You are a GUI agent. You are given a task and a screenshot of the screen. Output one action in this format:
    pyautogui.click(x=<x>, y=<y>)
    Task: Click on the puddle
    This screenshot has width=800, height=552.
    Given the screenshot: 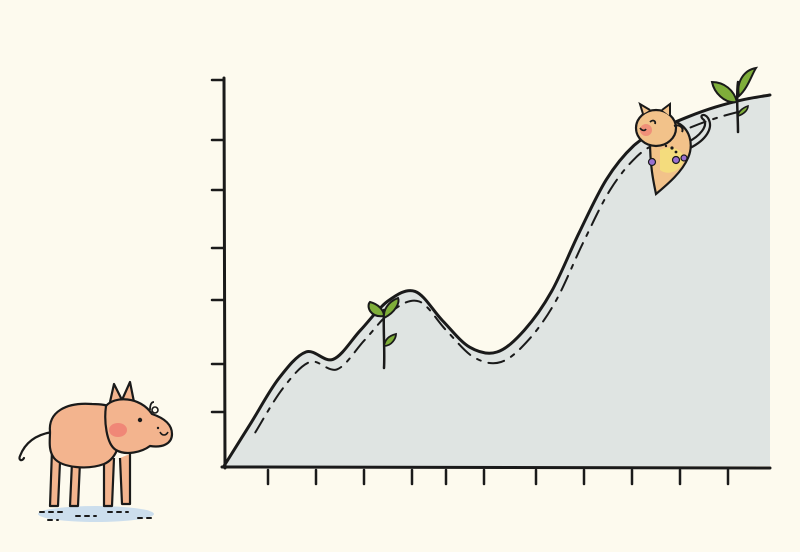 What is the action you would take?
    pyautogui.click(x=96, y=514)
    